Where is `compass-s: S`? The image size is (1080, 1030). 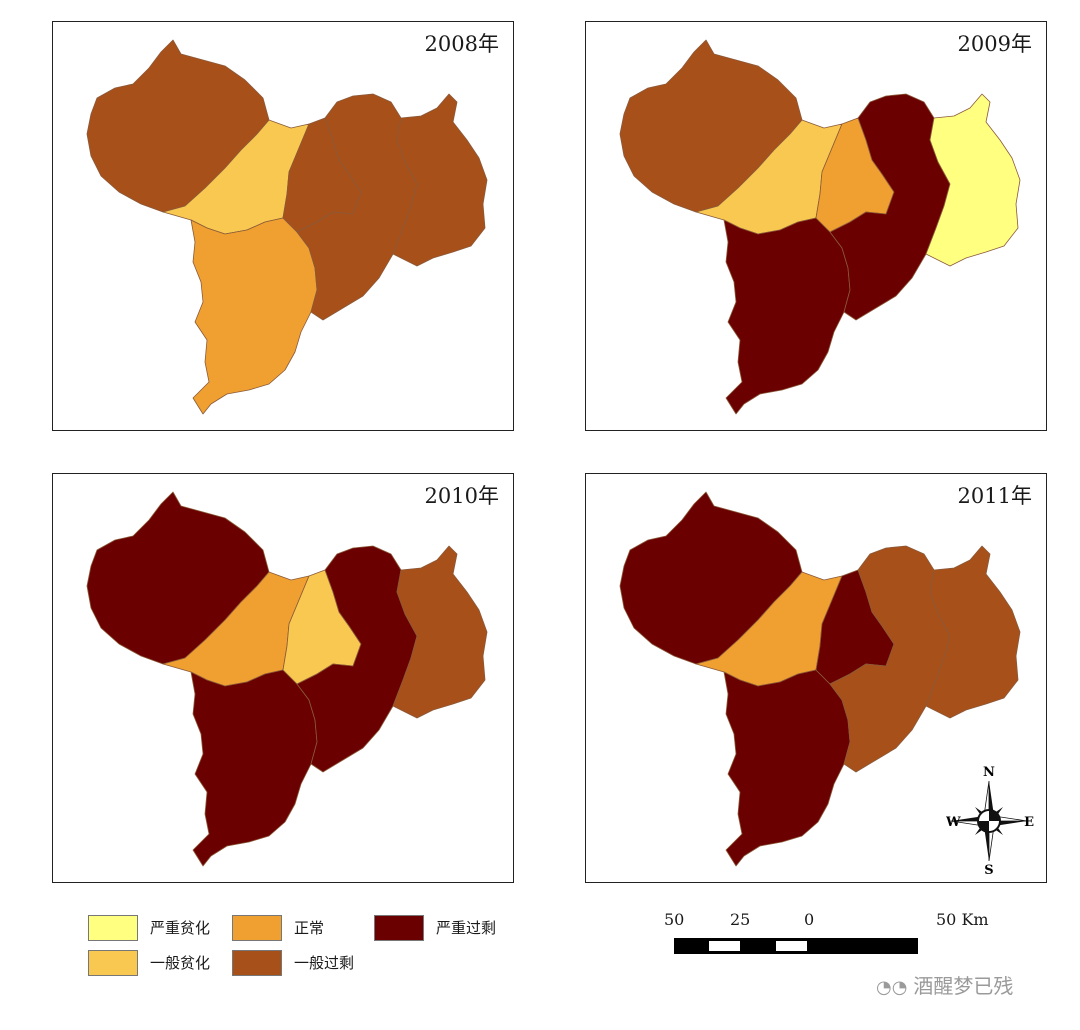
compass-s: S is located at coordinates (988, 869).